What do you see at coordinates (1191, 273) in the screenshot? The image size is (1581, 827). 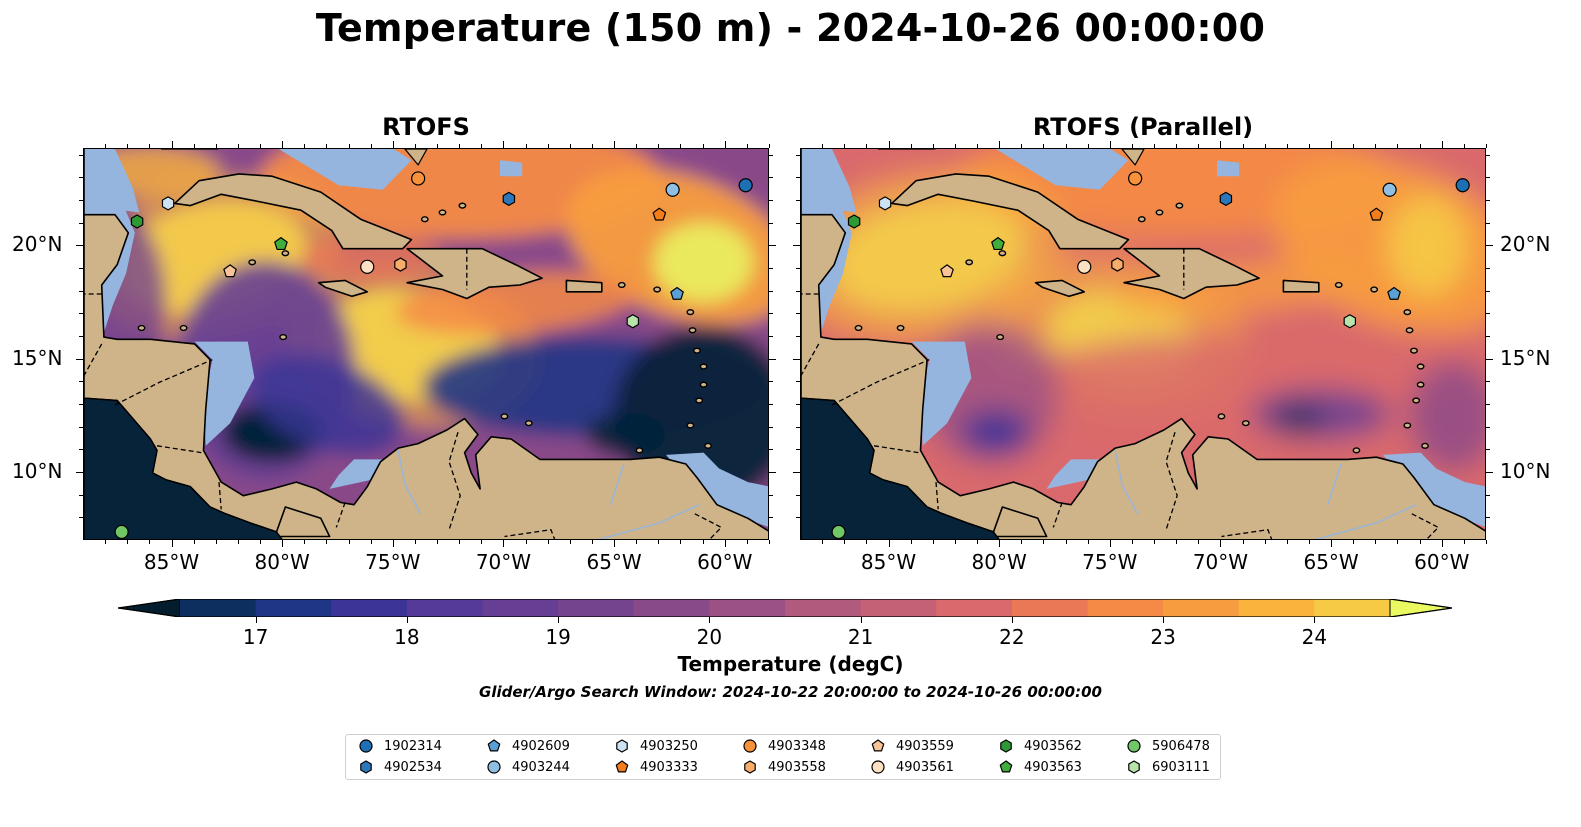 I see `hispaniola-island` at bounding box center [1191, 273].